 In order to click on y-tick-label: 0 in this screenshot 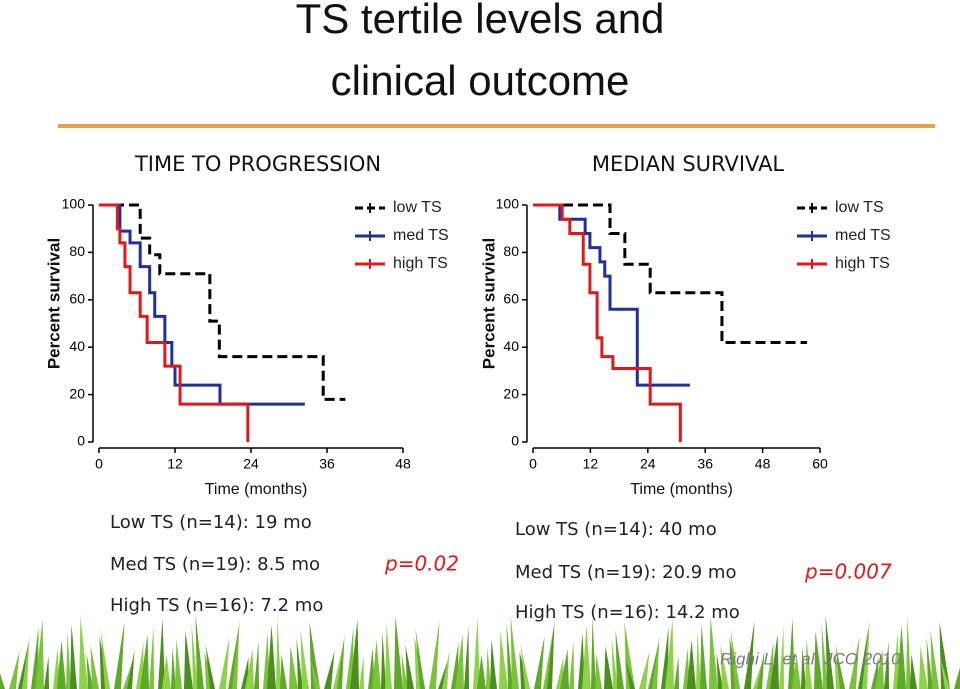, I will do `click(515, 441)`.